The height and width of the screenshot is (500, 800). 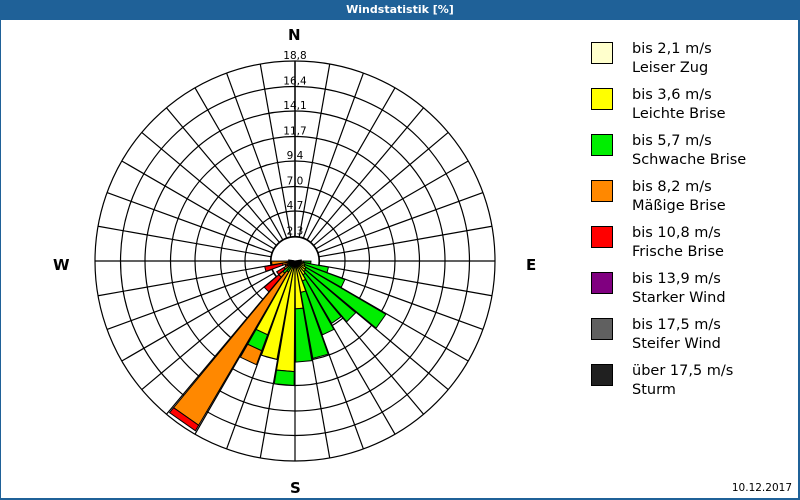 What do you see at coordinates (295, 206) in the screenshot?
I see `radial-tick-label: 4,7` at bounding box center [295, 206].